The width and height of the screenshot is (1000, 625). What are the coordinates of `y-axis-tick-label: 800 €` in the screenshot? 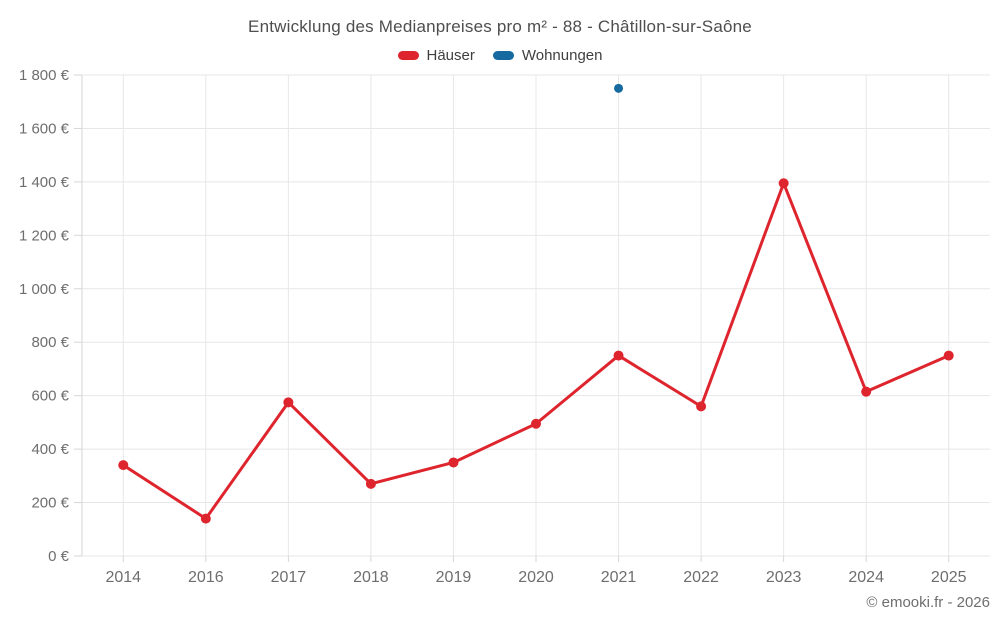 It's located at (50, 342).